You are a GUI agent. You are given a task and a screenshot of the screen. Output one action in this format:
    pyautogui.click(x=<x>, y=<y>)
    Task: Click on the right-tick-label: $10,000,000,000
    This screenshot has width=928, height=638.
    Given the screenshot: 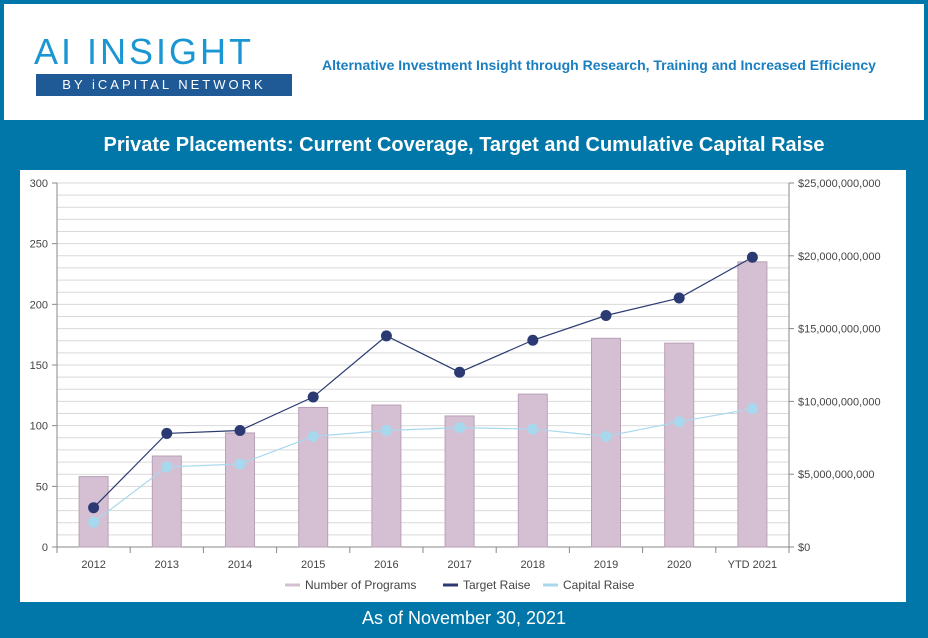 What is the action you would take?
    pyautogui.click(x=839, y=402)
    